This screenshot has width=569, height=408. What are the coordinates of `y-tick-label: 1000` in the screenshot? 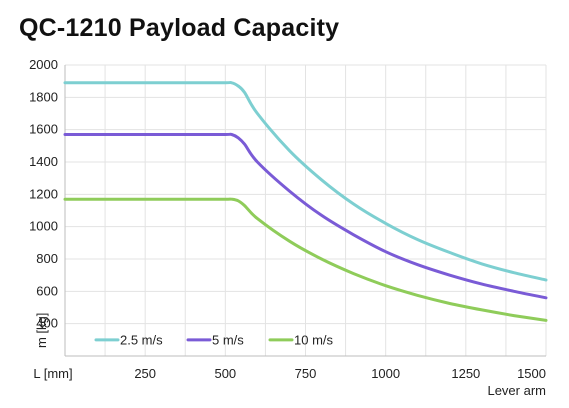 It's located at (43, 226).